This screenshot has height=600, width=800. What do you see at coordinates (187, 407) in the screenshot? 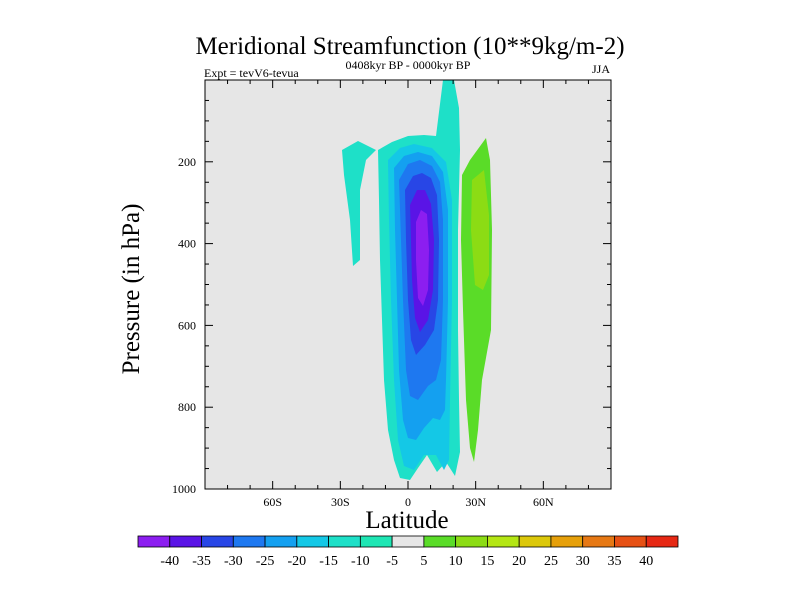
I see `y-tick-label: 800` at bounding box center [187, 407].